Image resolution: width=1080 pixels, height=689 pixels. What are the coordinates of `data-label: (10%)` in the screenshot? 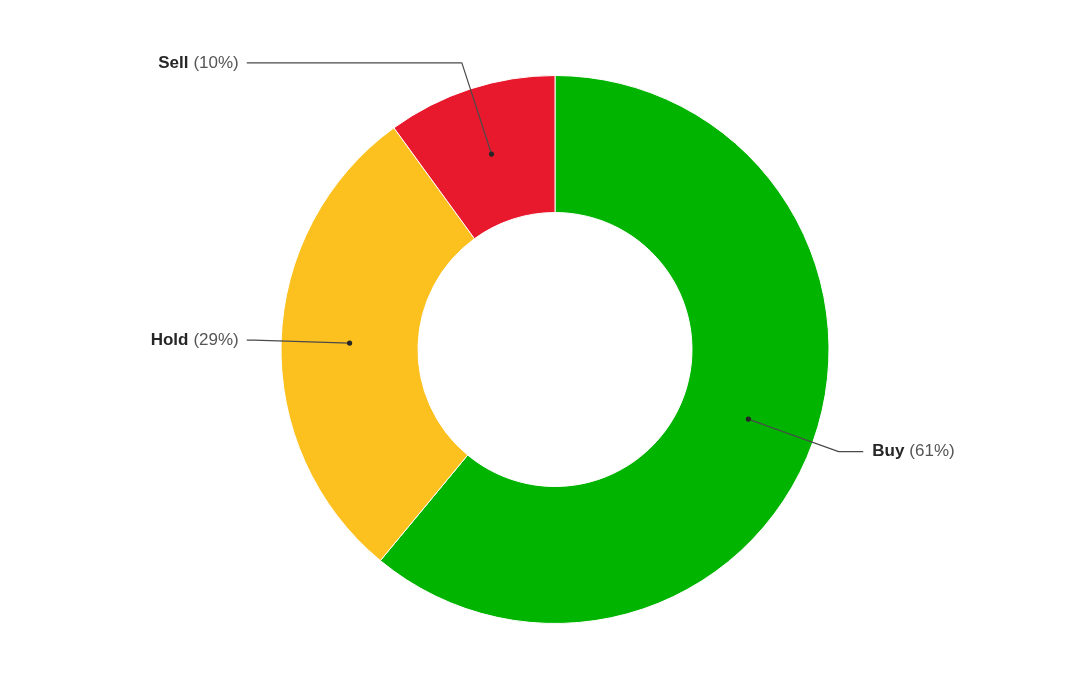 It's located at (216, 62).